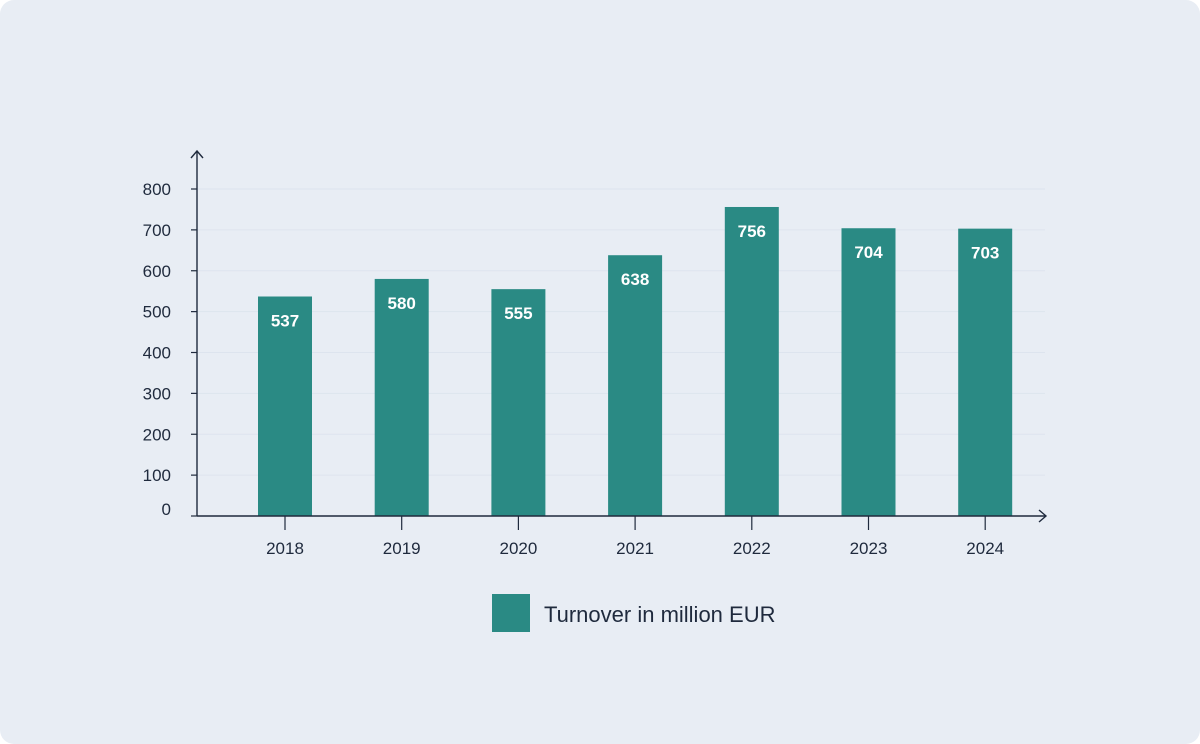 Image resolution: width=1200 pixels, height=744 pixels. I want to click on x-axis-arrow, so click(1043, 516).